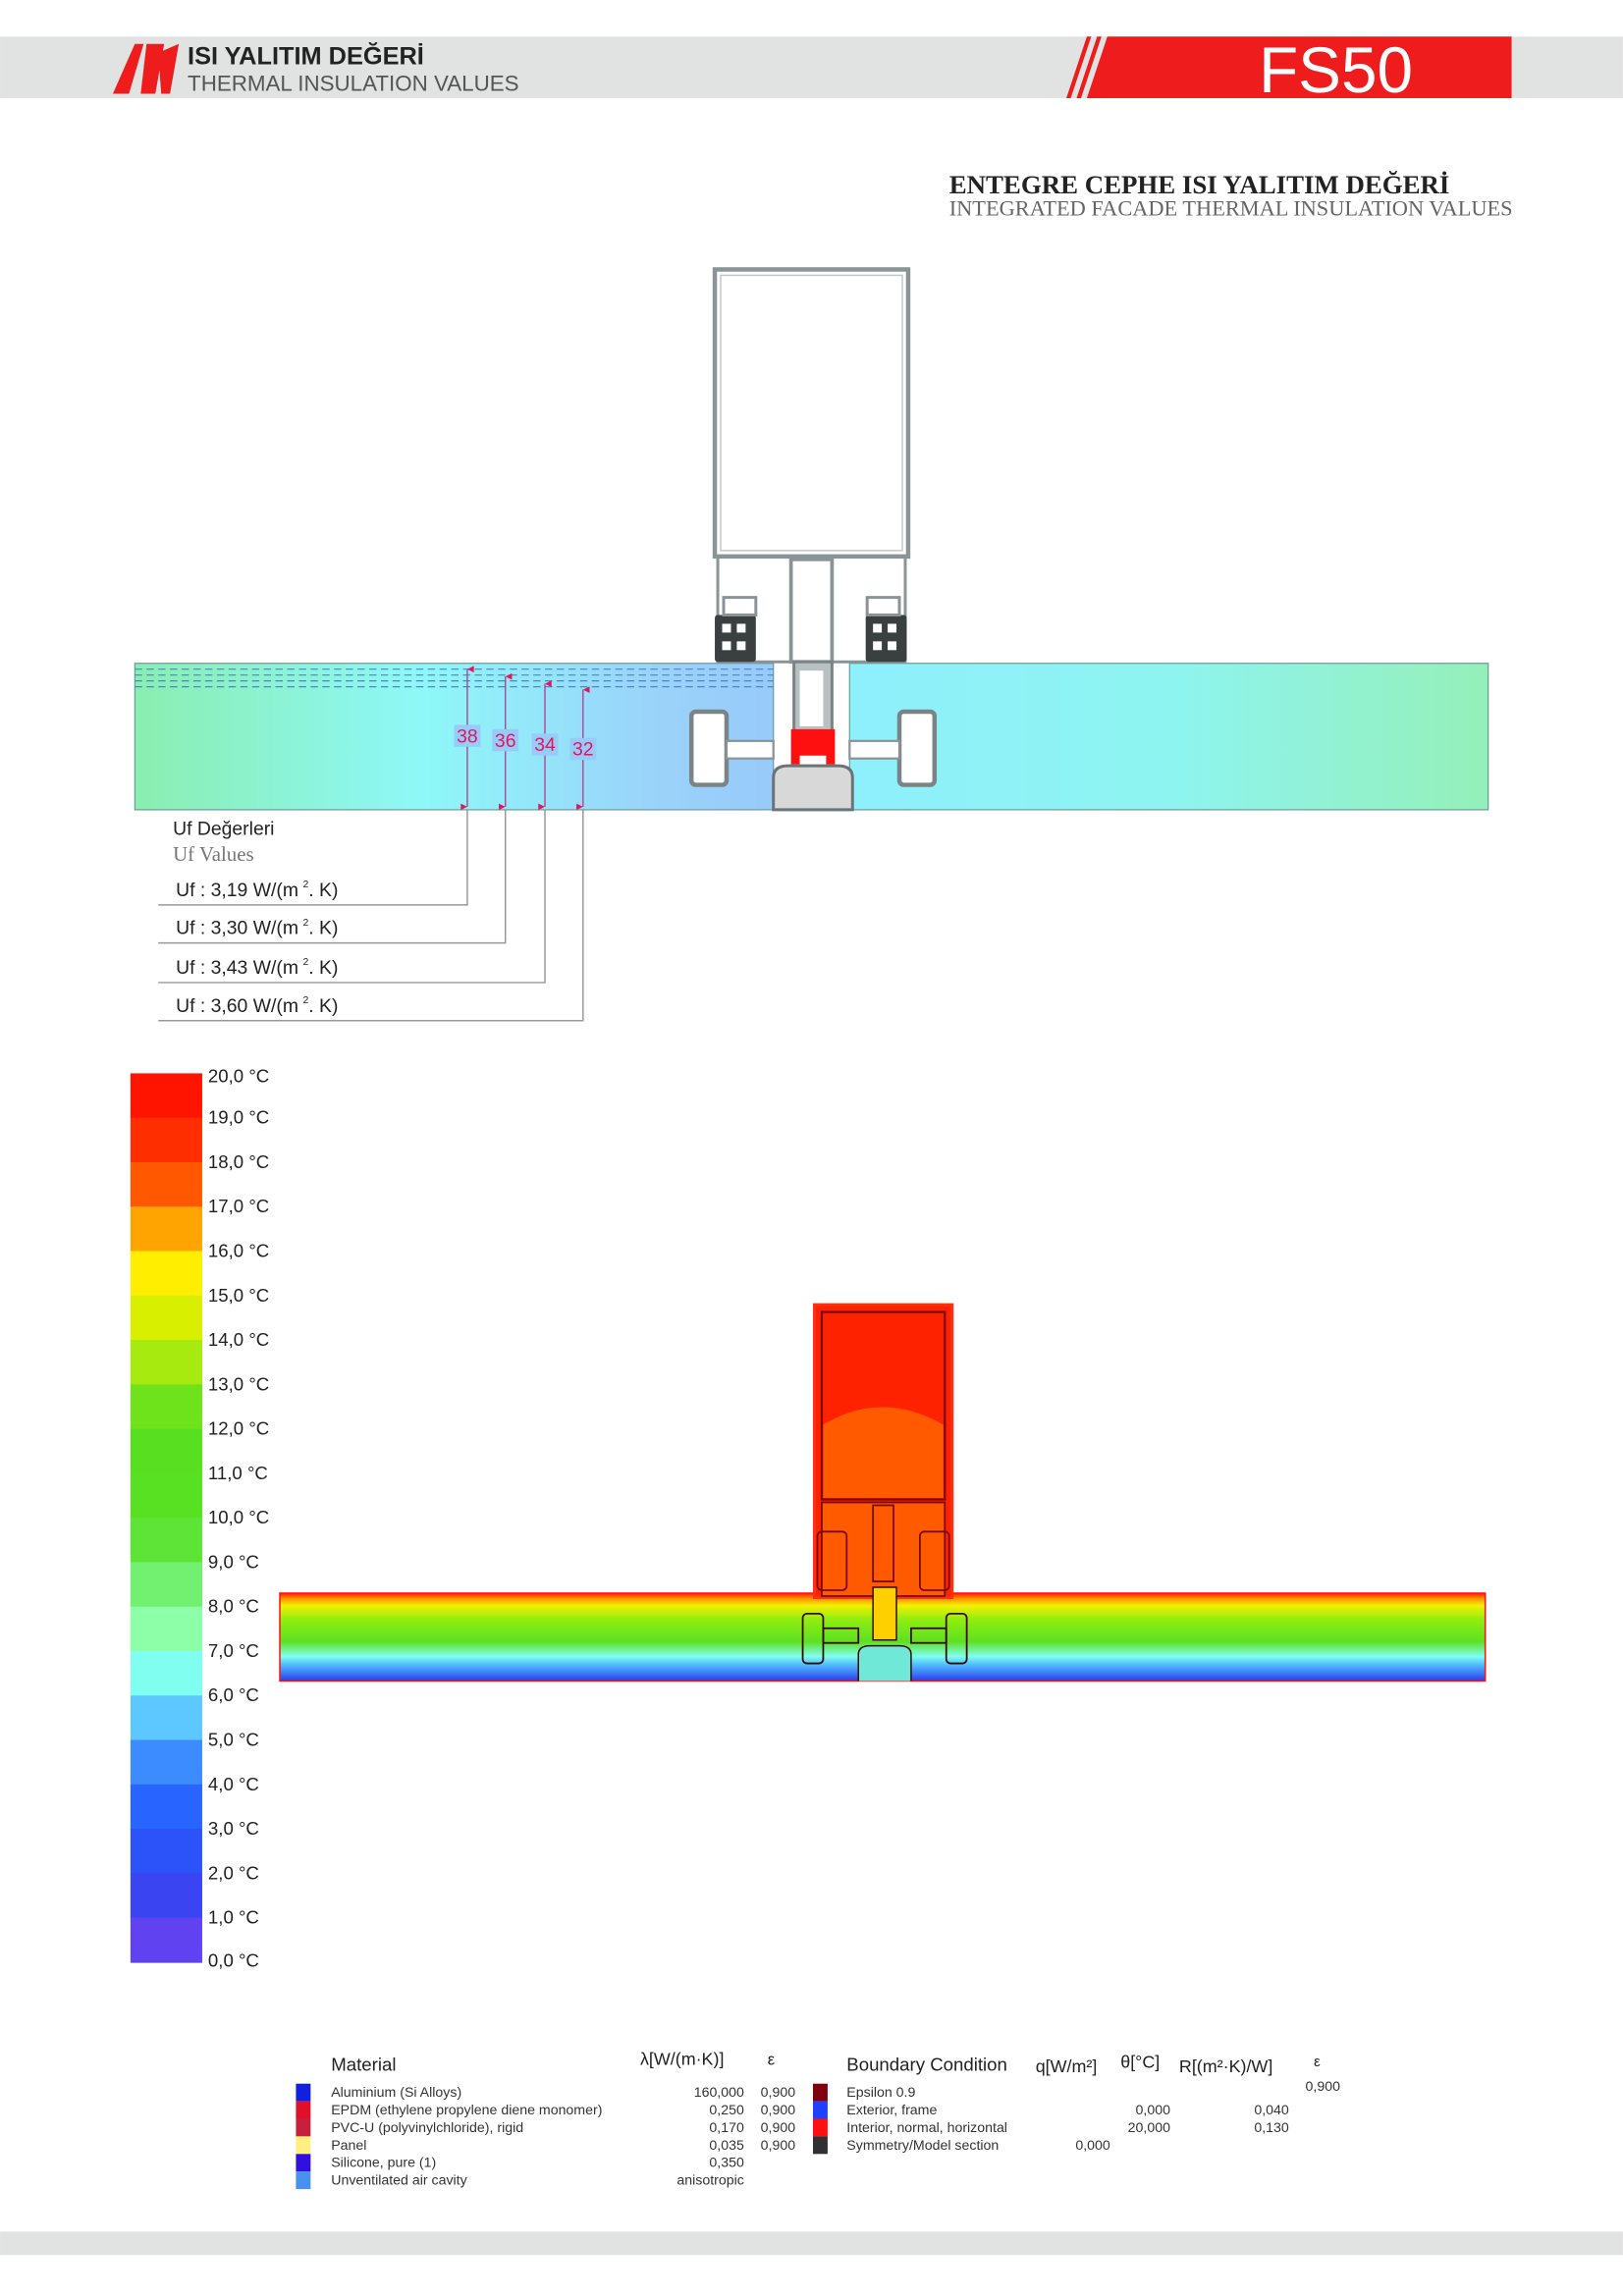 This screenshot has width=1623, height=2296. What do you see at coordinates (771, 2059) in the screenshot?
I see `epsilon-header: ε` at bounding box center [771, 2059].